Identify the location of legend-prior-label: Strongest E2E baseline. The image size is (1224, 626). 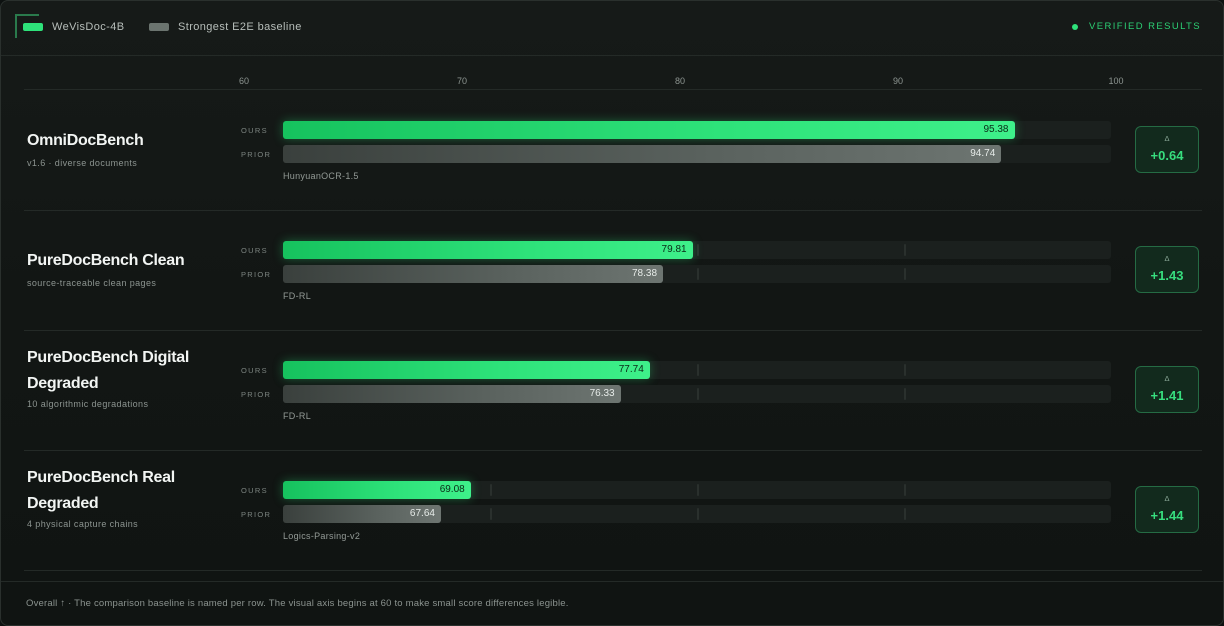
(240, 27).